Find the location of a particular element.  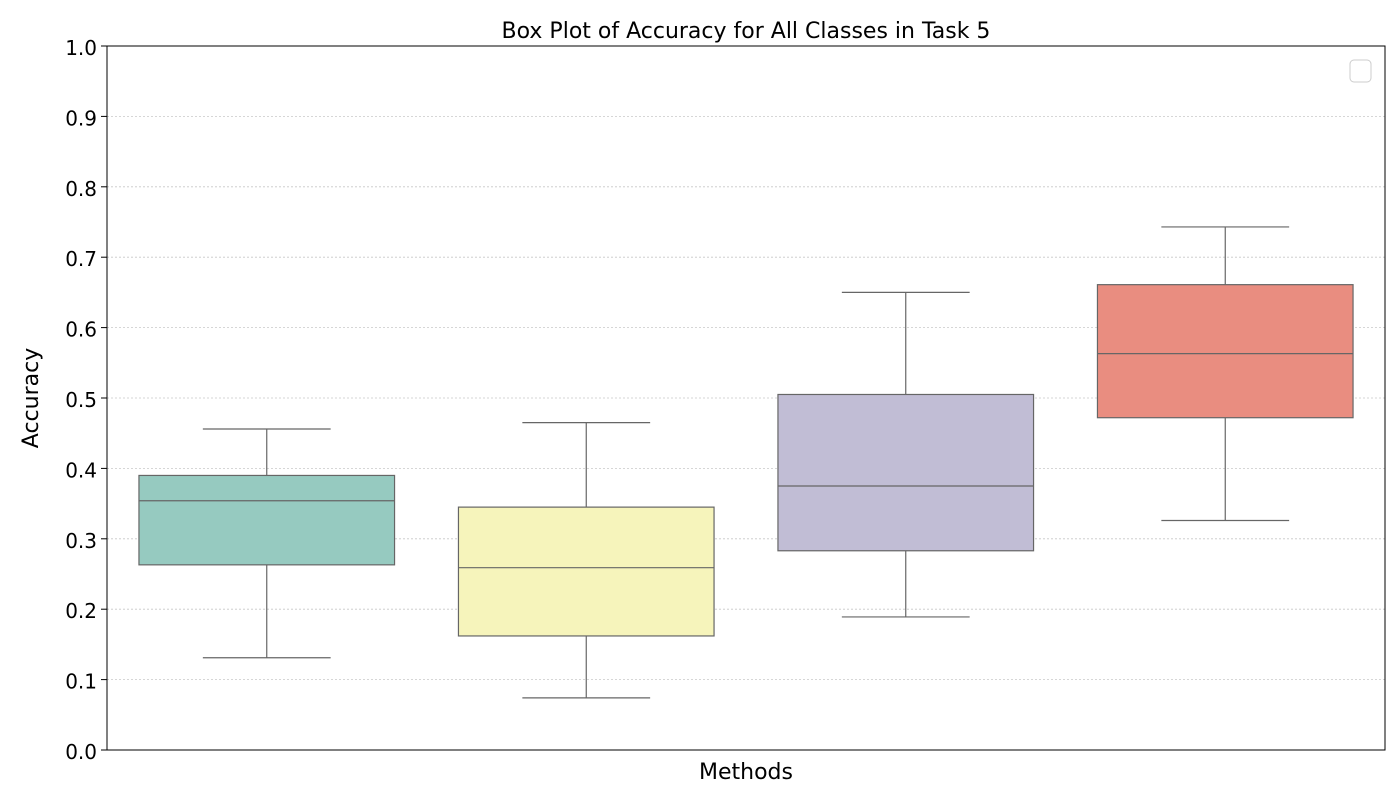

y-tick-label: 0.6 is located at coordinates (81, 330).